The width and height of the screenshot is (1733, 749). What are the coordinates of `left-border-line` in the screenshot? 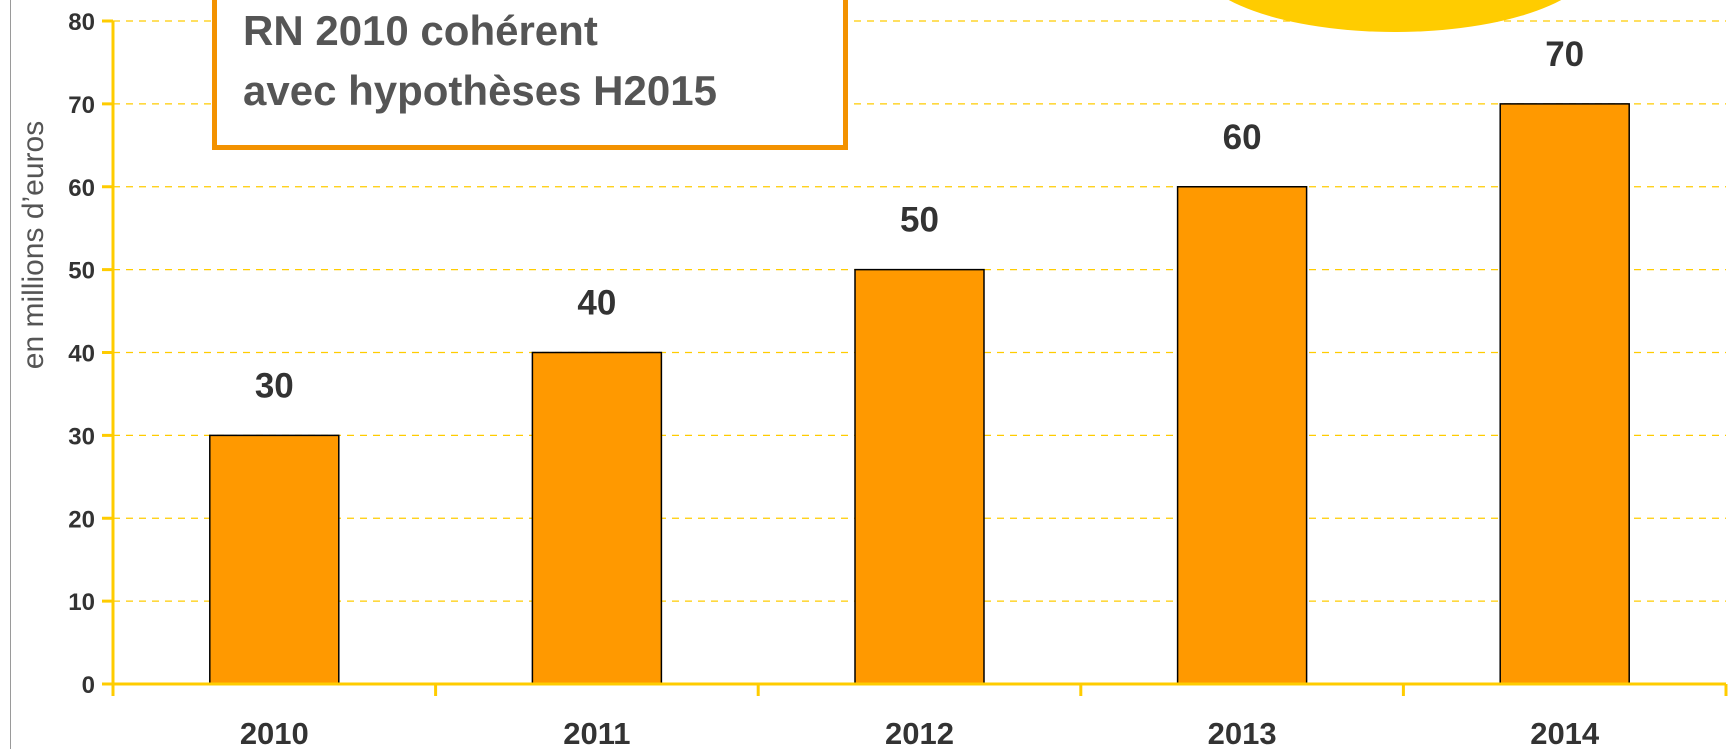 It's located at (10, 374).